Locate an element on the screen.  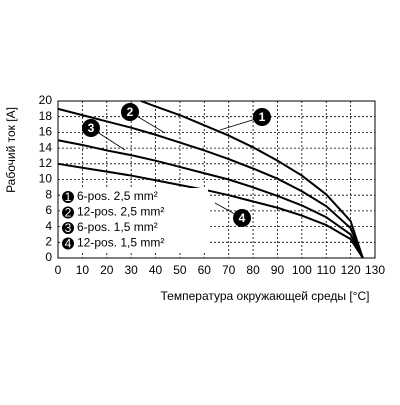
x-tick-label: 130 is located at coordinates (375, 270).